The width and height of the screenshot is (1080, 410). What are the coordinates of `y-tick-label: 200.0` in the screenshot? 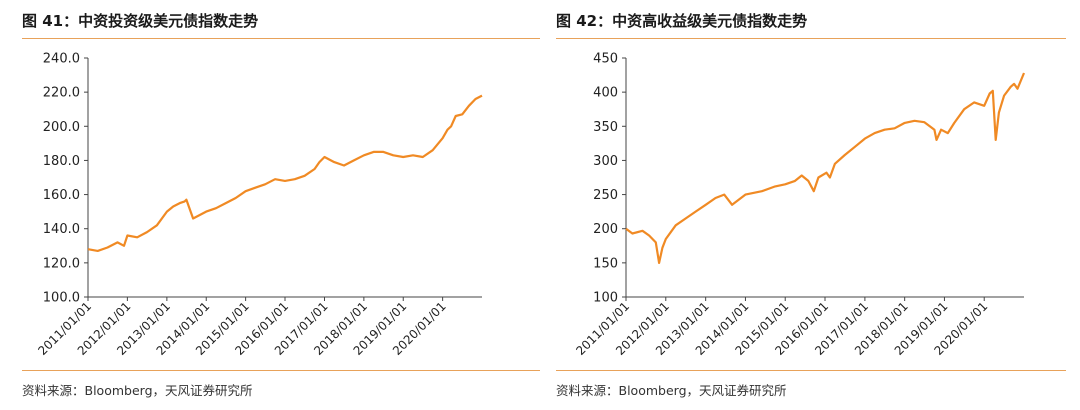 It's located at (61, 127).